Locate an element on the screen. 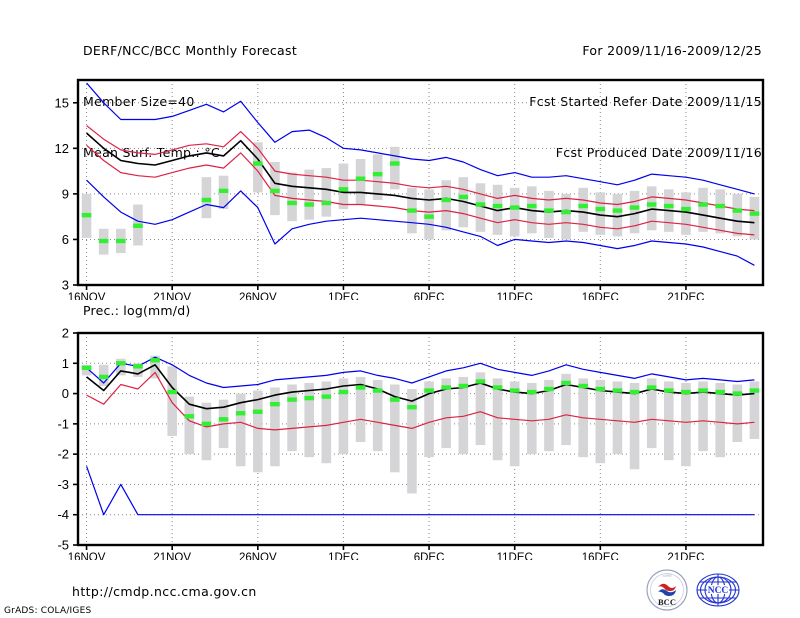 The height and width of the screenshot is (618, 800). svg-text: 12 is located at coordinates (62, 148).